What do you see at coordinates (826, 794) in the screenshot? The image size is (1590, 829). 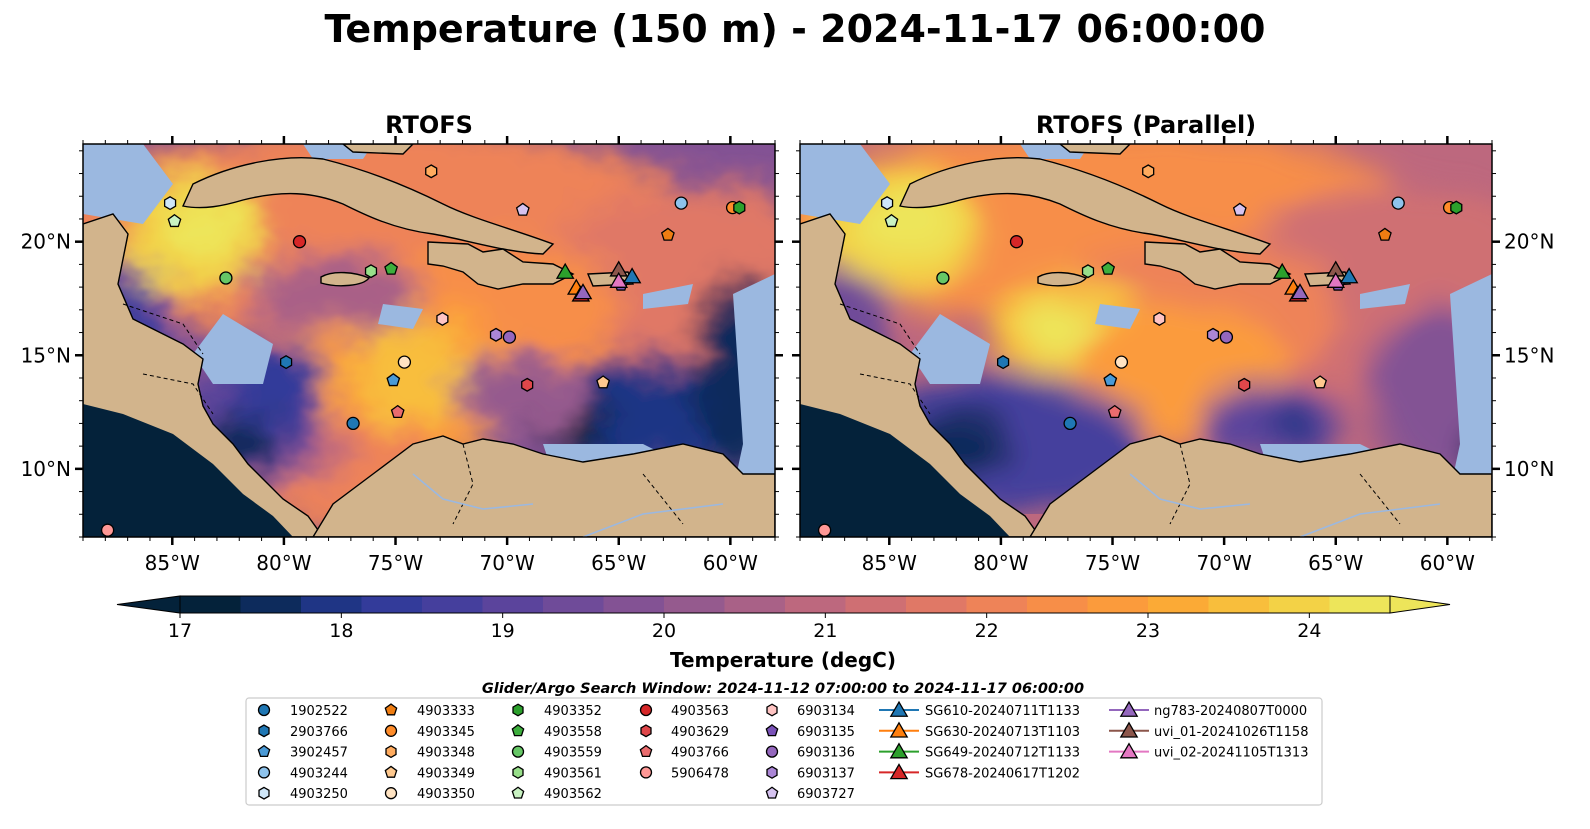 I see `legend-label: 6903727` at bounding box center [826, 794].